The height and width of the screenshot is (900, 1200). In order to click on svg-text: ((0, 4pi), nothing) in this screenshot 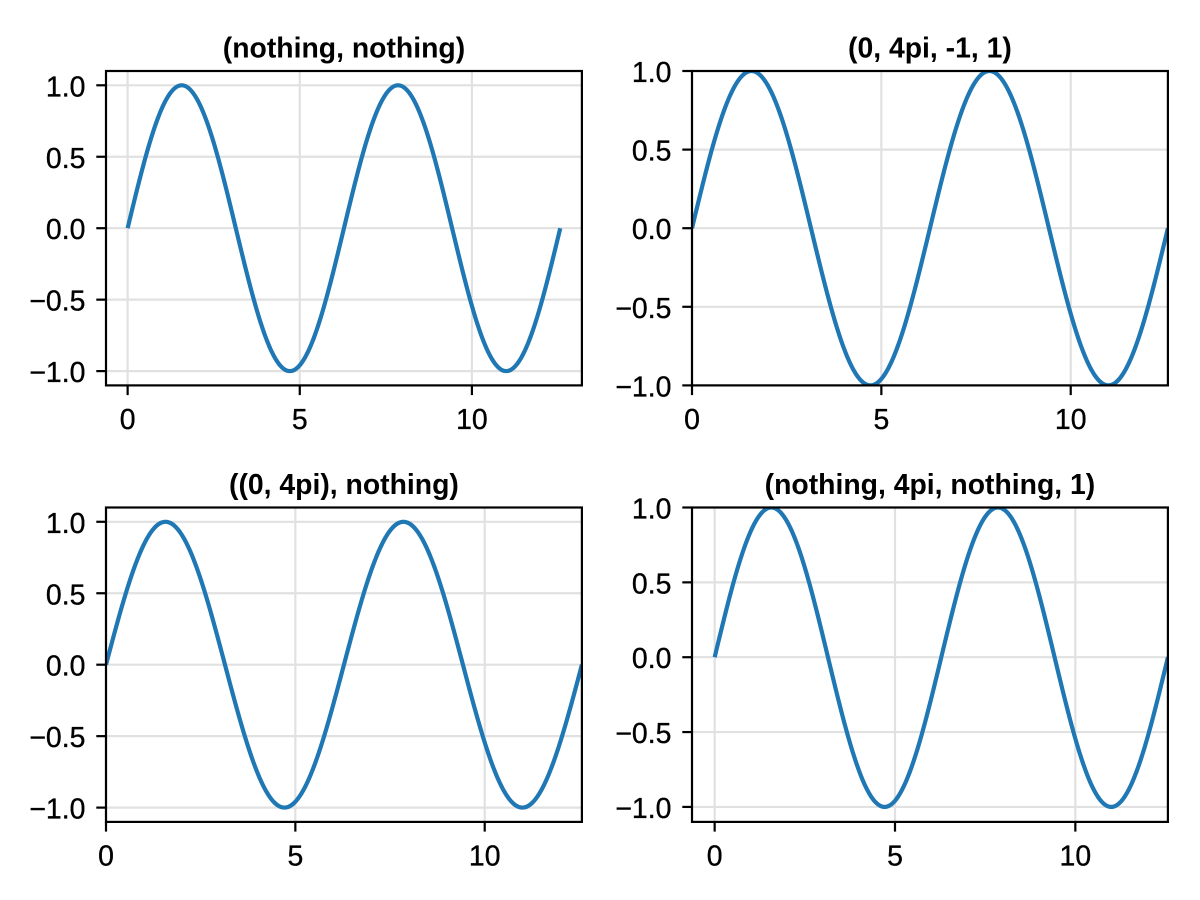, I will do `click(344, 485)`.